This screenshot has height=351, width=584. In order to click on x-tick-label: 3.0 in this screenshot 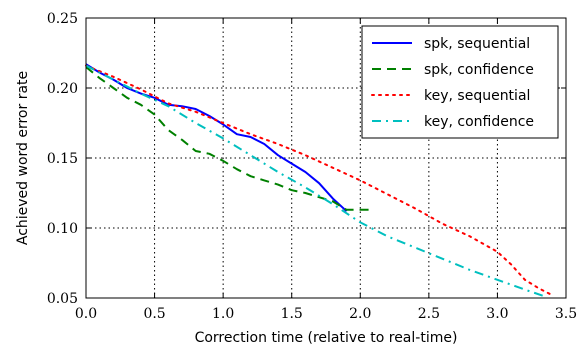, I will do `click(497, 314)`.